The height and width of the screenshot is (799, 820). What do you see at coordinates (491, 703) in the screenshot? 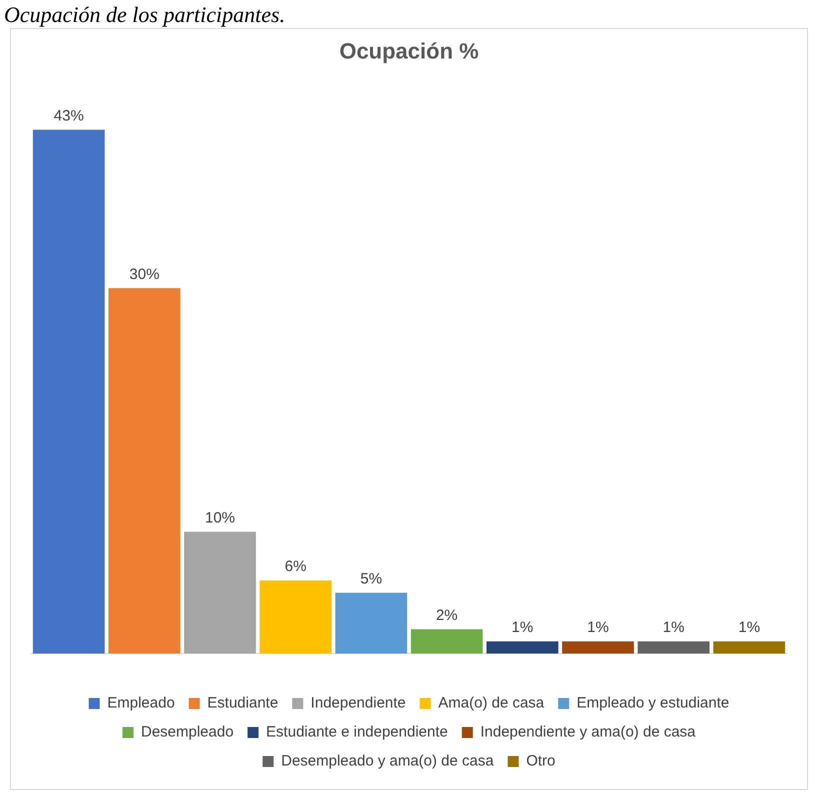
I see `legend-label: Ama(o) de casa` at bounding box center [491, 703].